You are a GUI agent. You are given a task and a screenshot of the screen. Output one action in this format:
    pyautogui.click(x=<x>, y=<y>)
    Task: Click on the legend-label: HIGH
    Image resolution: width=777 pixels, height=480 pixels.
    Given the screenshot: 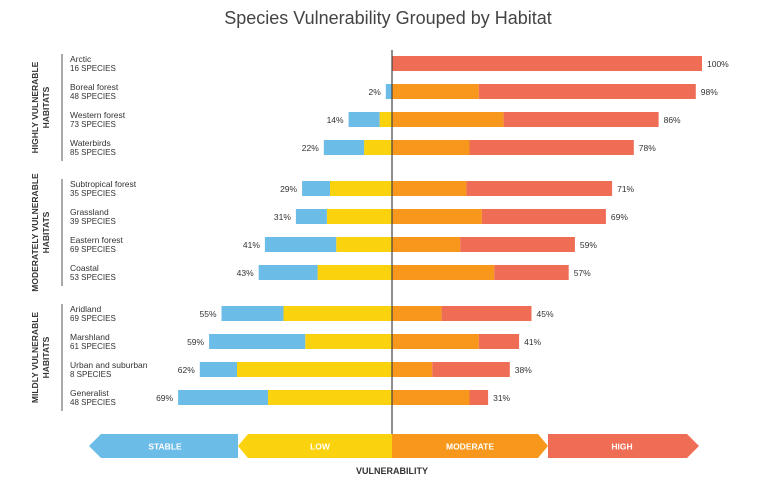 What is the action you would take?
    pyautogui.click(x=621, y=447)
    